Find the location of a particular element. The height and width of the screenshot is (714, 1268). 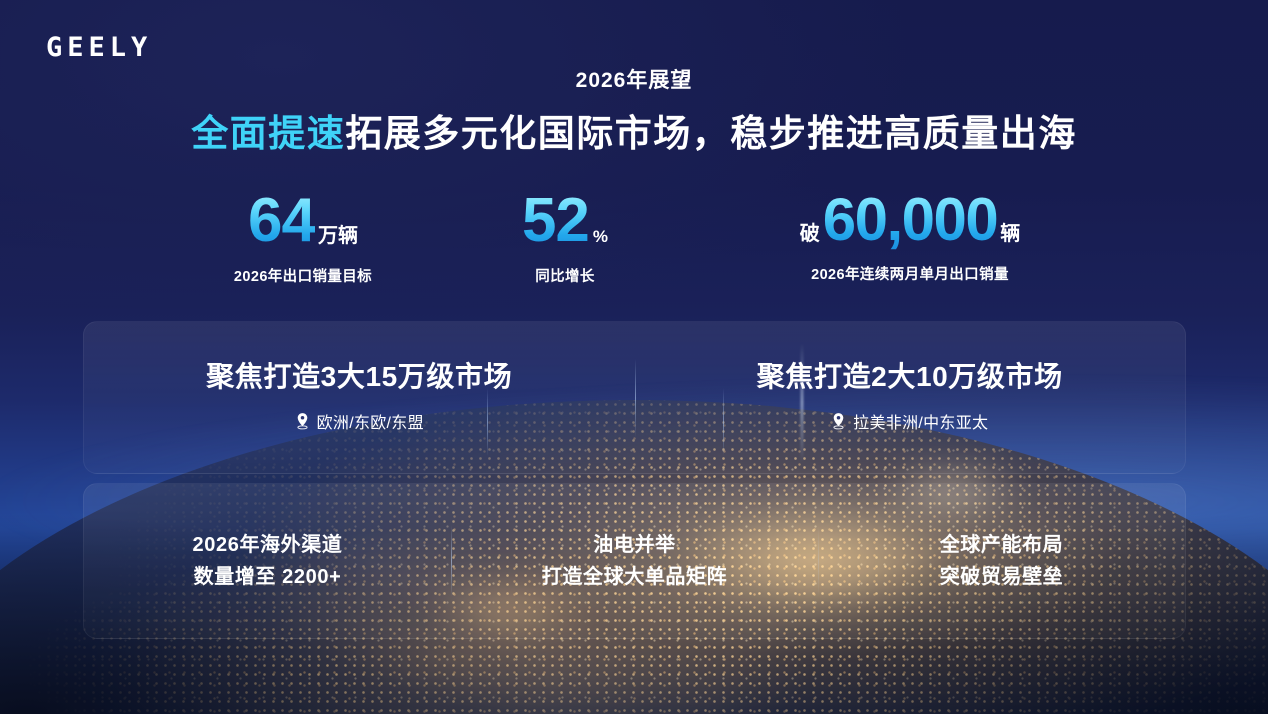

action-line-1: 油电并举 is located at coordinates (634, 544).